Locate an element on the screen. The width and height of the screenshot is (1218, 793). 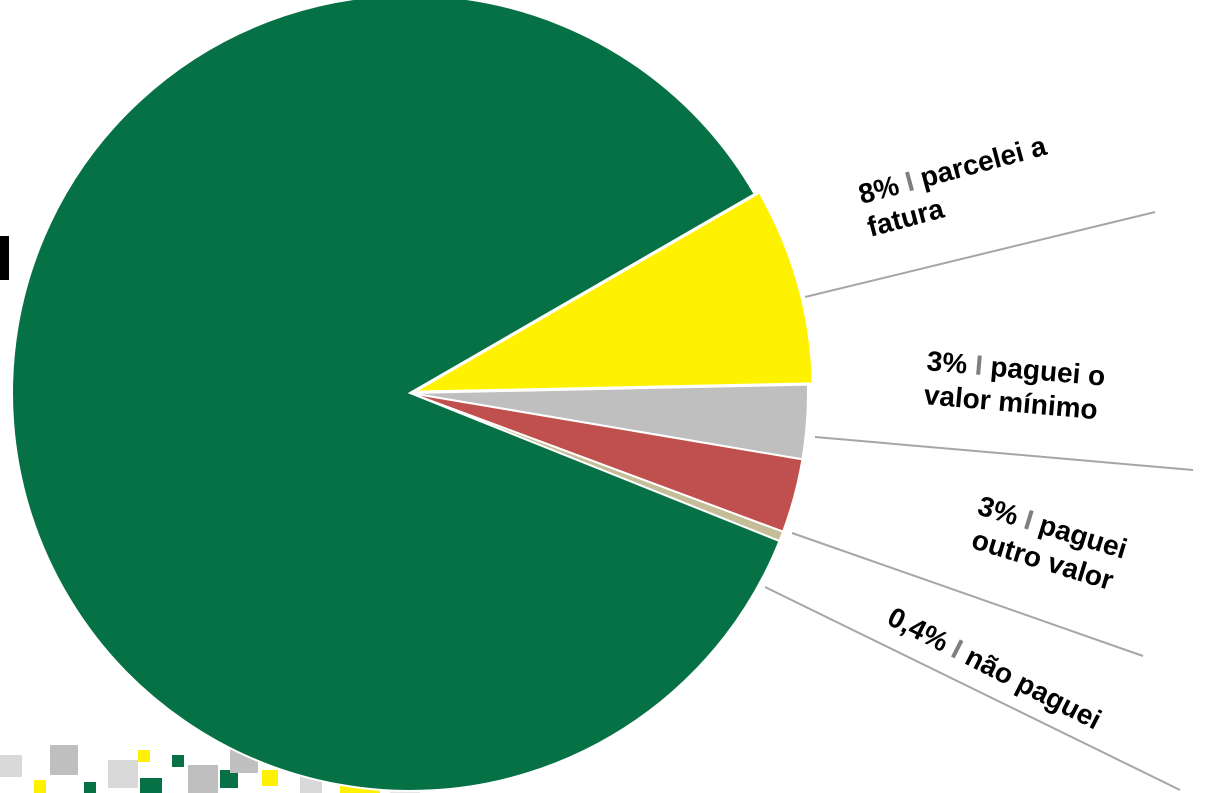
edge-bar is located at coordinates (4, 258).